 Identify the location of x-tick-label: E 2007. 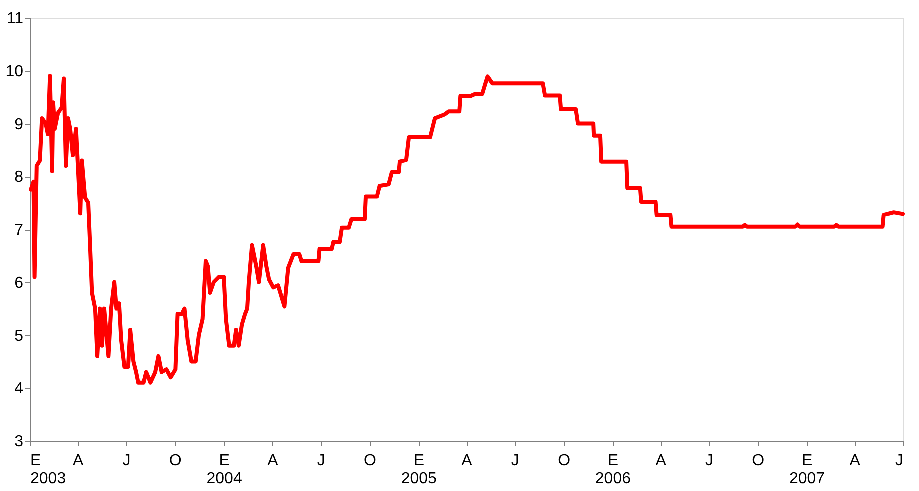
(807, 470).